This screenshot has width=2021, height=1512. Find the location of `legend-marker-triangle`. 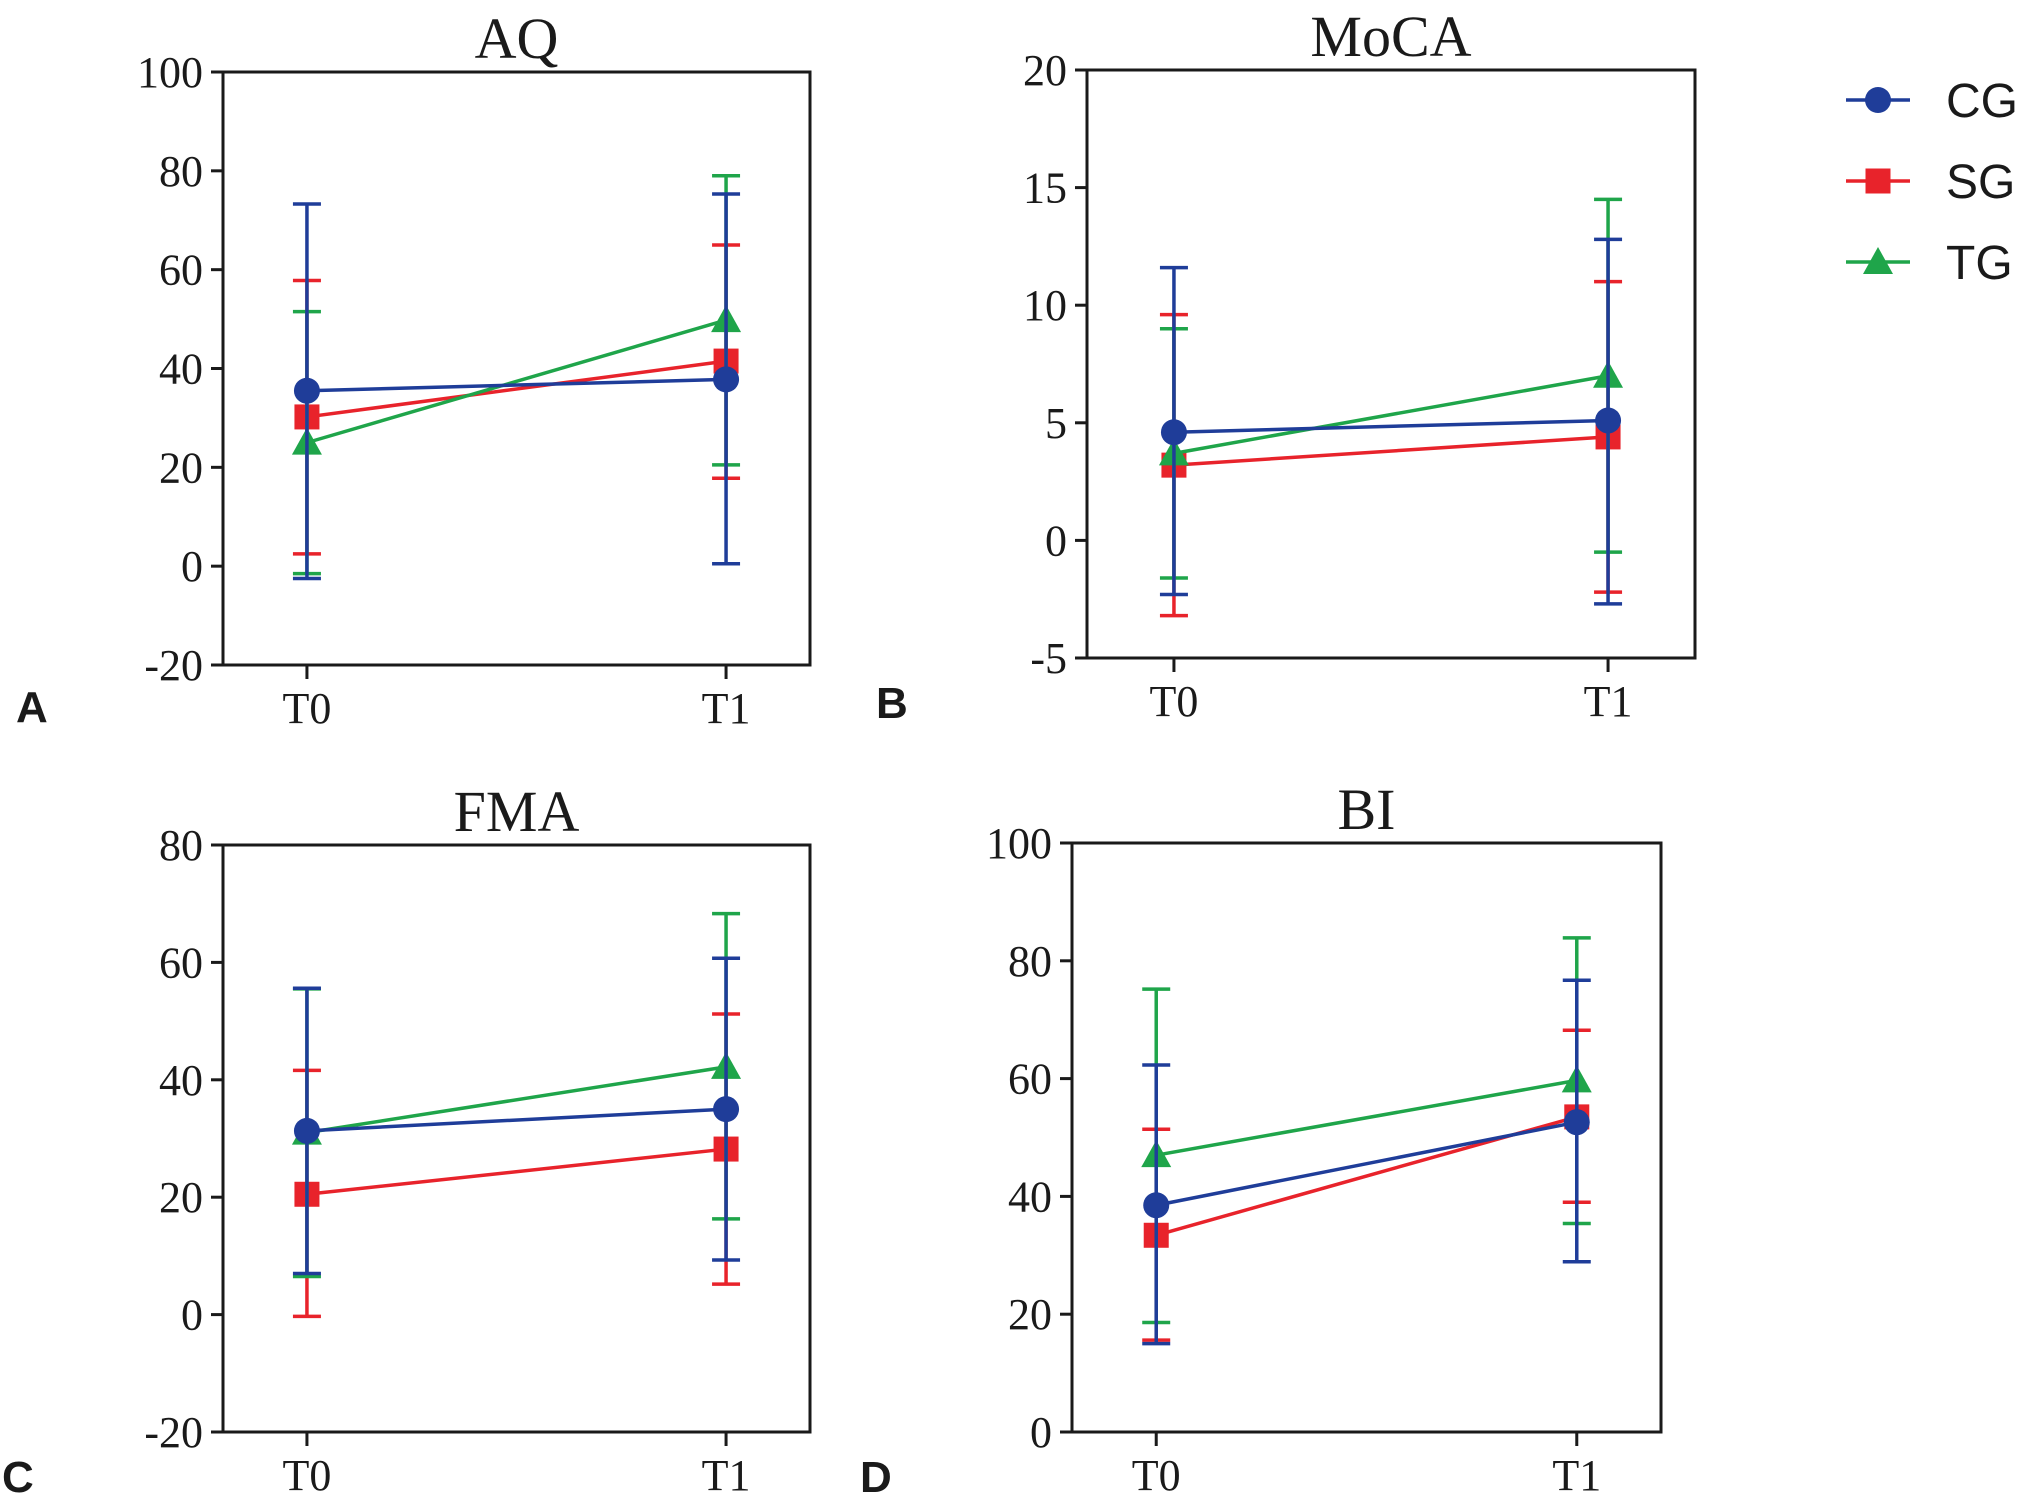

legend-marker-triangle is located at coordinates (1878, 260).